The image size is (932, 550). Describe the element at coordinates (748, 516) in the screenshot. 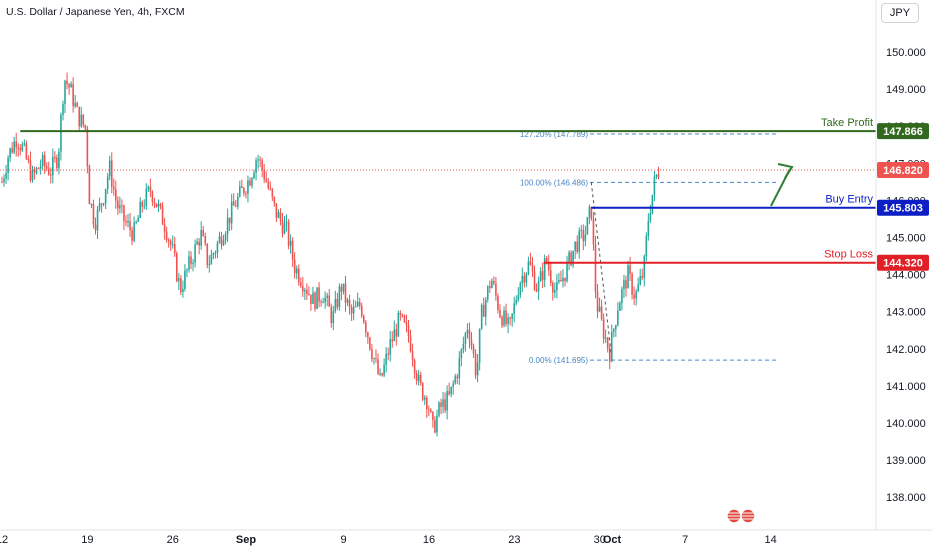

I see `us-flag-stripes-icon` at that location.